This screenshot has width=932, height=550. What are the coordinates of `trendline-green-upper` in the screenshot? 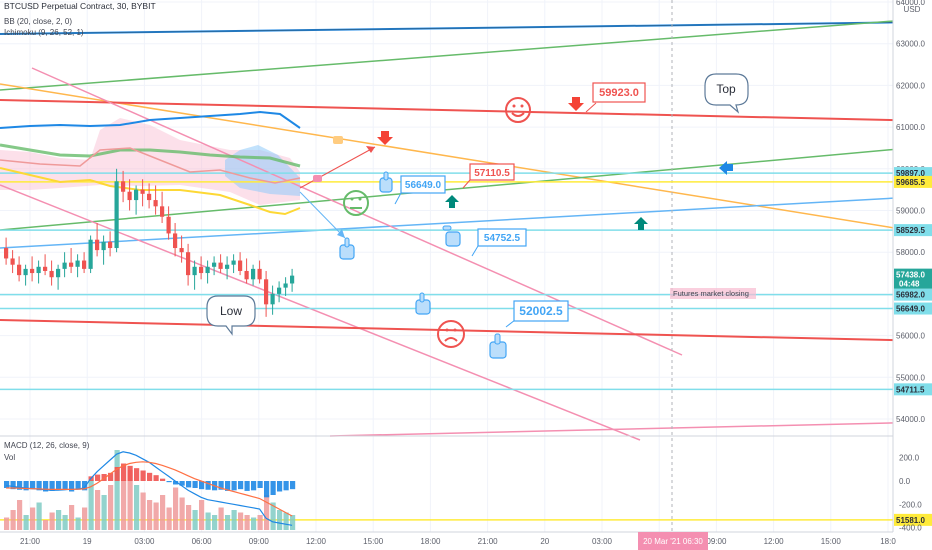 It's located at (466, 54).